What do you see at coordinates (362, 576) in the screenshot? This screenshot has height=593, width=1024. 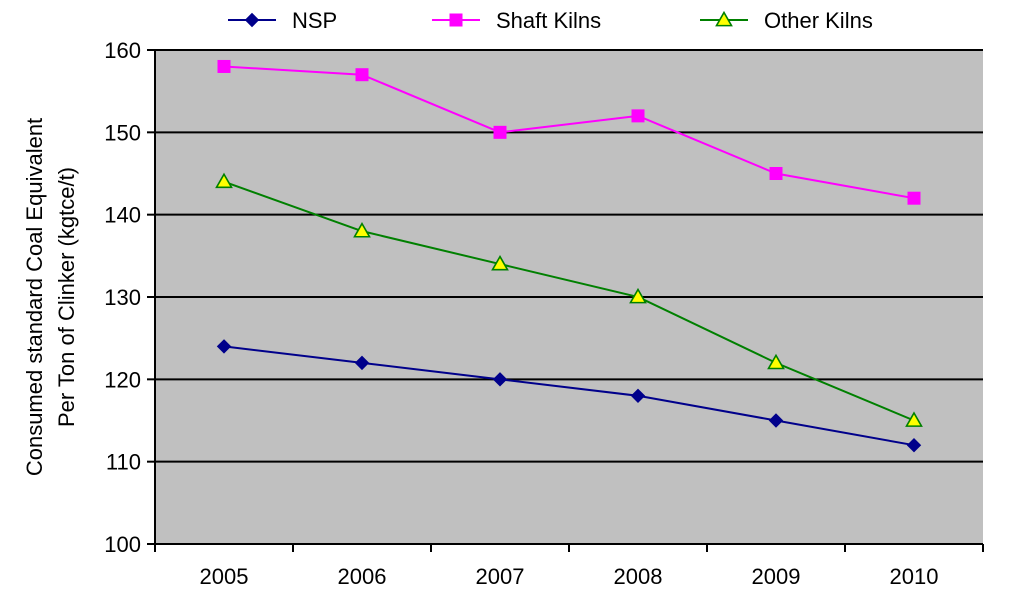 I see `x-tick-label: 2006` at bounding box center [362, 576].